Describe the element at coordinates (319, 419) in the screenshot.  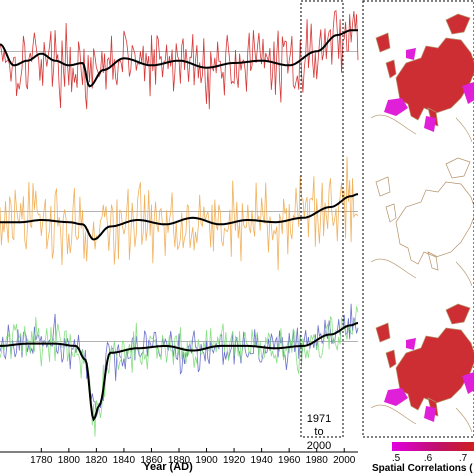
I see `highlight-label-start: 1971` at that location.